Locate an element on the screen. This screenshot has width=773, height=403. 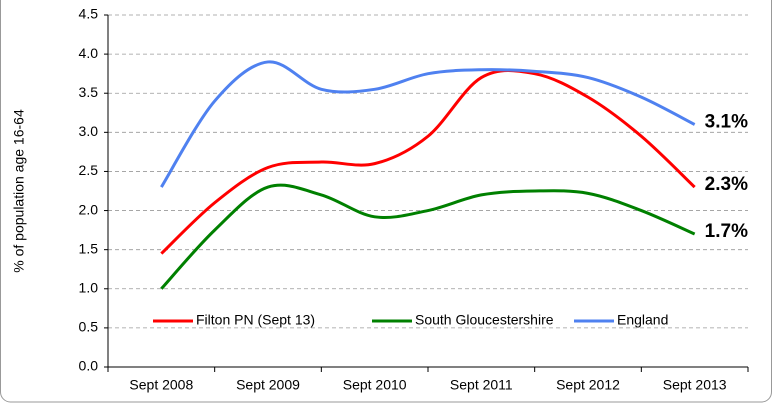
y-tick-label: 2.5 is located at coordinates (89, 170).